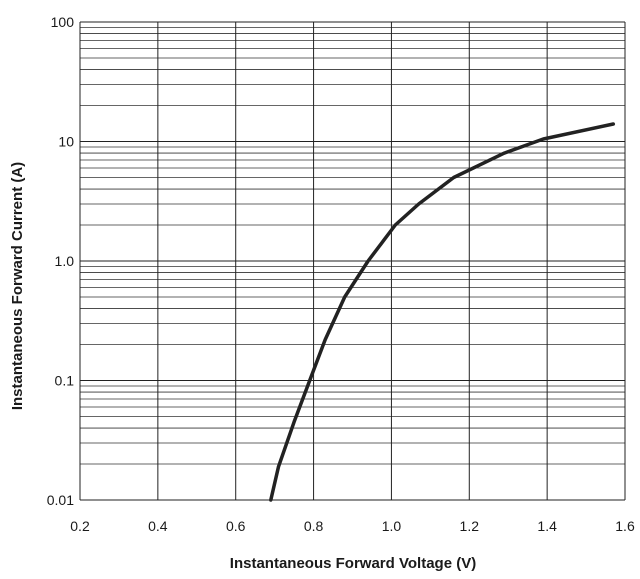 This screenshot has width=640, height=579. Describe the element at coordinates (80, 526) in the screenshot. I see `x-tick-label: 0.2` at that location.